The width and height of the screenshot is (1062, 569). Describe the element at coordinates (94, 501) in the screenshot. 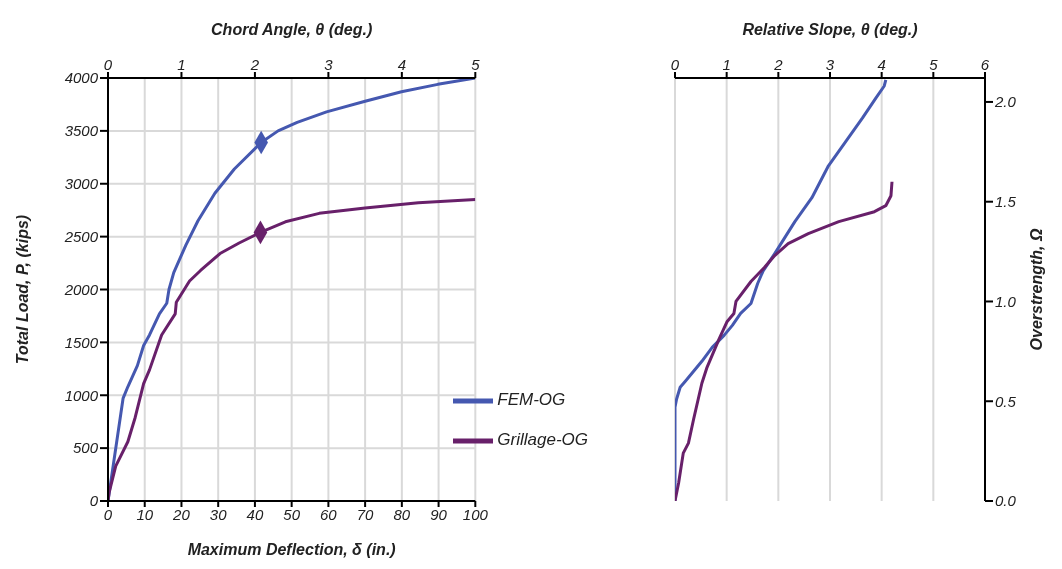

I see `y-tick-label: 0` at that location.